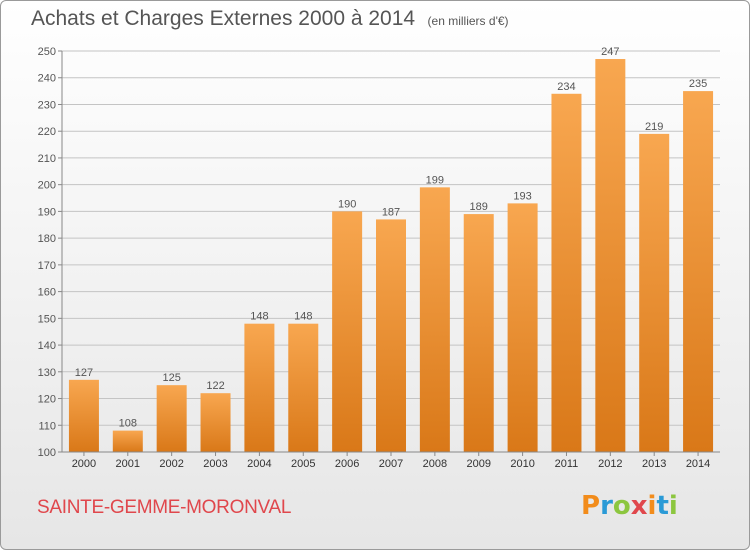 This screenshot has width=750, height=550. Describe the element at coordinates (391, 212) in the screenshot. I see `data-label: 187` at that location.